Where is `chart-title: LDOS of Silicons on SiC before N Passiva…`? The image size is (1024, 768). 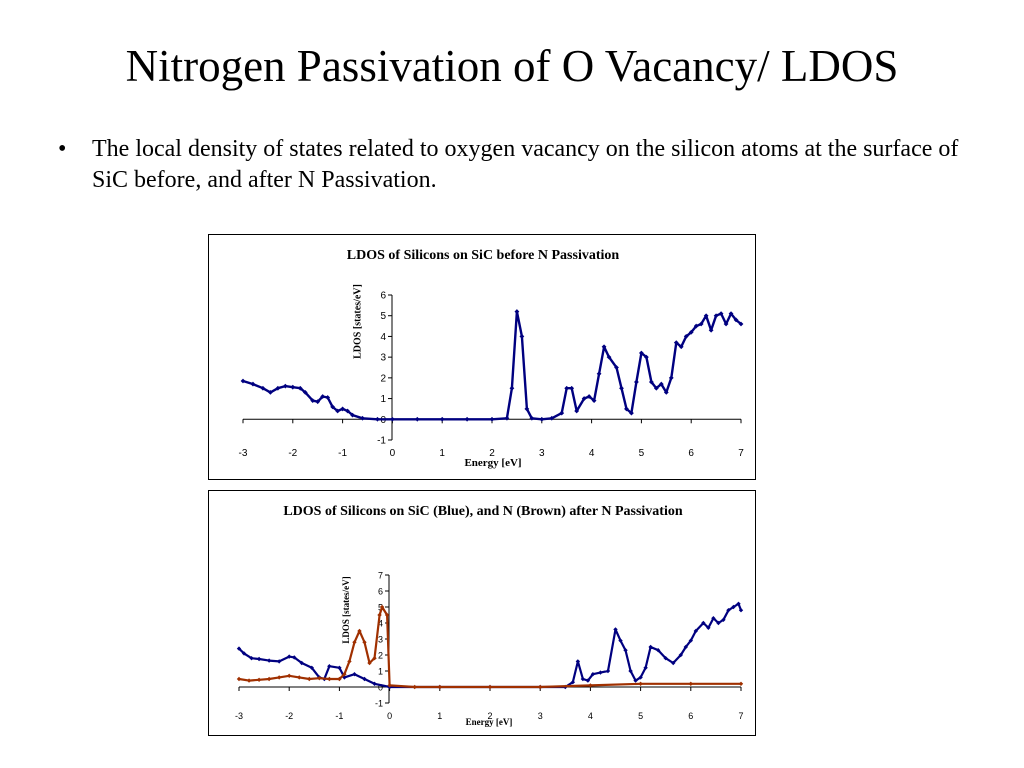
chart-title: LDOS of Silicons on SiC before N Passiva… is located at coordinates (483, 255).